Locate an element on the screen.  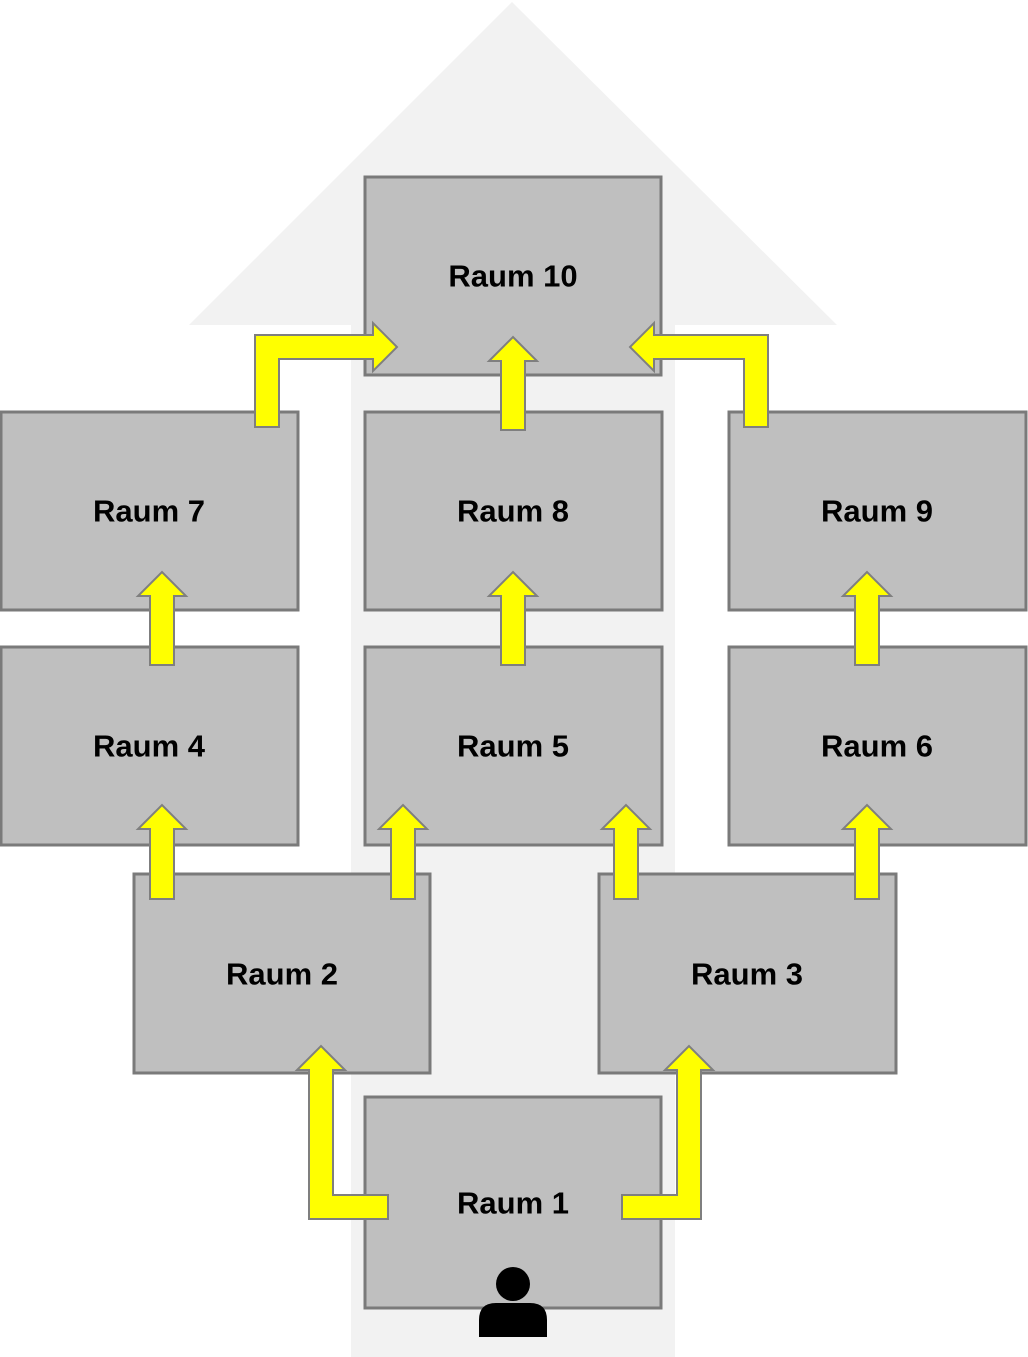
room-label: Raum 7 is located at coordinates (149, 511).